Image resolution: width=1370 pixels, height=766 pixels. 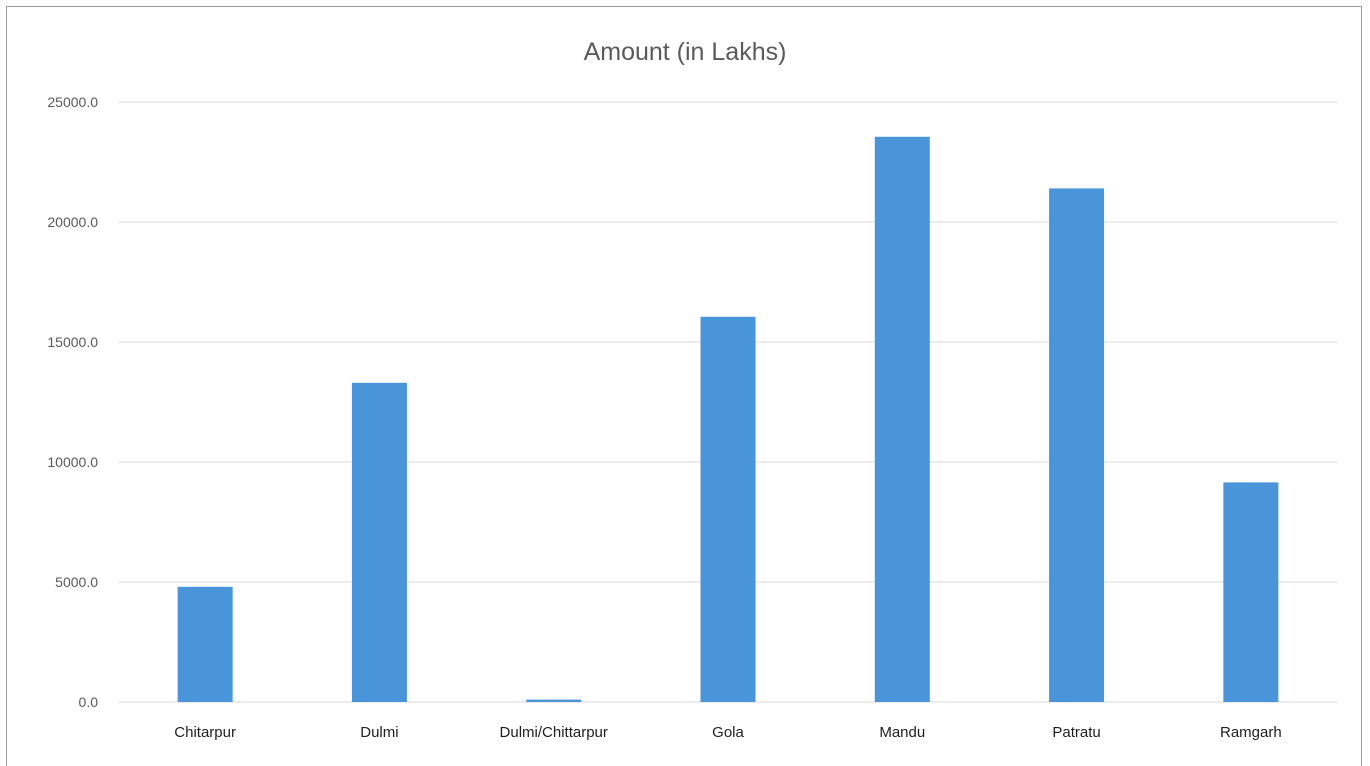 What do you see at coordinates (76, 582) in the screenshot?
I see `y-tick-label: 5000.0` at bounding box center [76, 582].